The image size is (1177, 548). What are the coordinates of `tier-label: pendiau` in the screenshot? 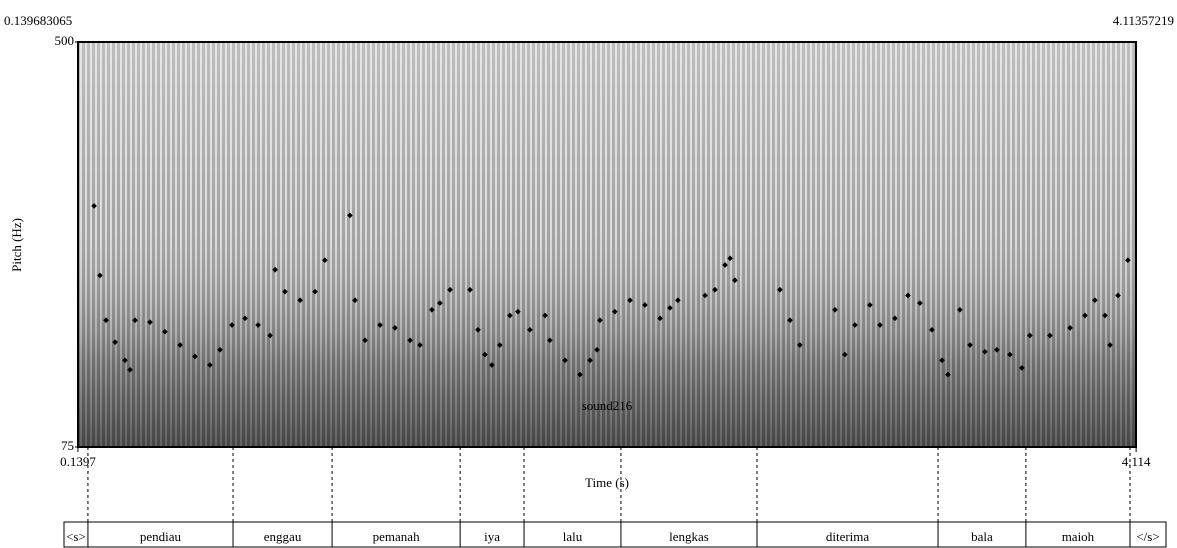 It's located at (161, 536).